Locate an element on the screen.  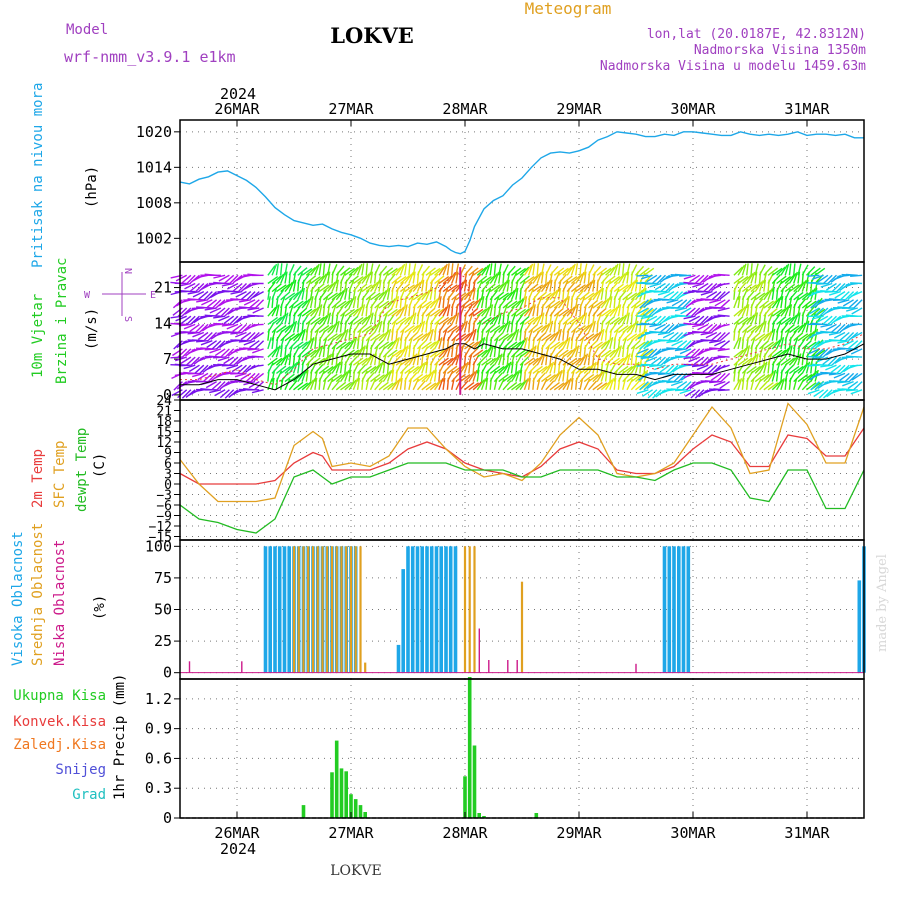
panel-precipitation: 00.30.60.91.2 is located at coordinates (504, 753).